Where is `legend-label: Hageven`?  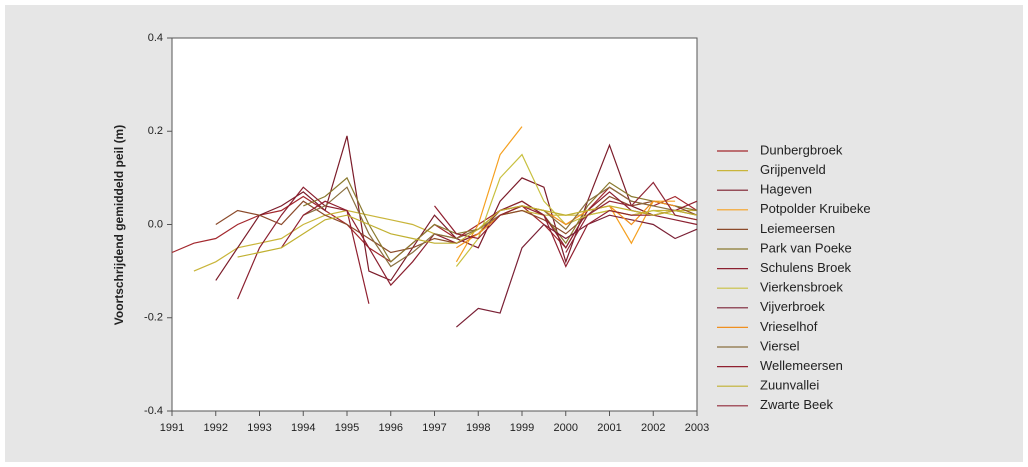 legend-label: Hageven is located at coordinates (786, 189).